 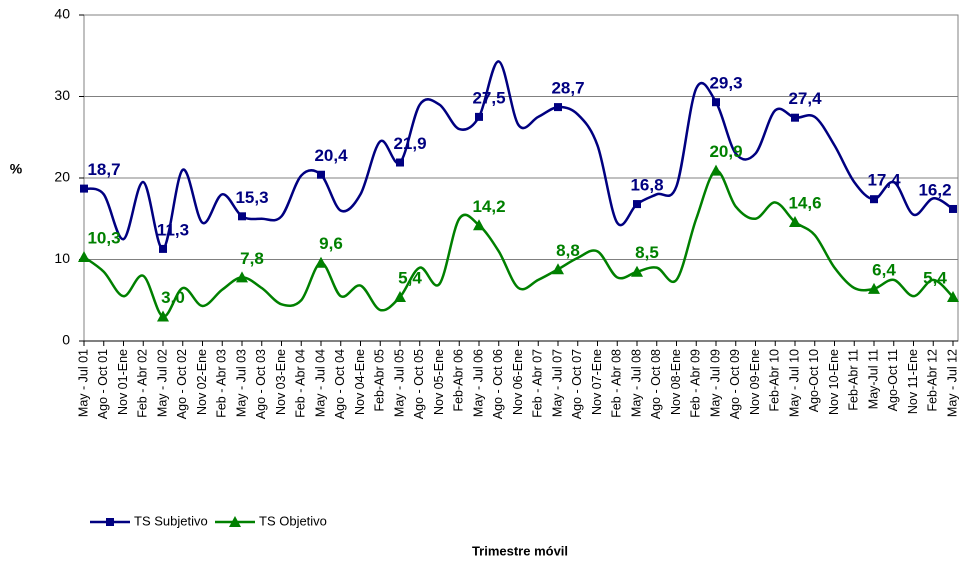 What do you see at coordinates (775, 380) in the screenshot?
I see `x-tick-label: Feb-Abr 10` at bounding box center [775, 380].